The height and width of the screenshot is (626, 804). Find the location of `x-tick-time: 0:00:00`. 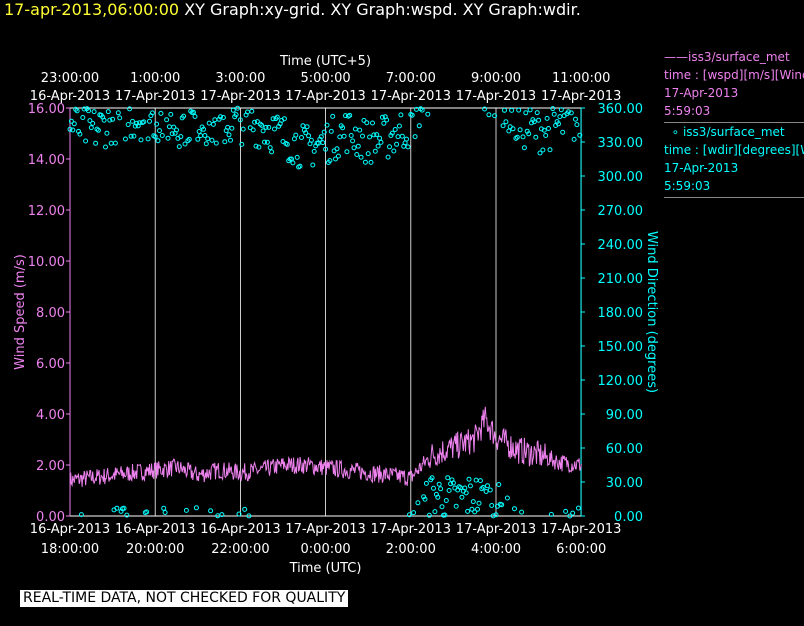

x-tick-time: 0:00:00 is located at coordinates (326, 549).